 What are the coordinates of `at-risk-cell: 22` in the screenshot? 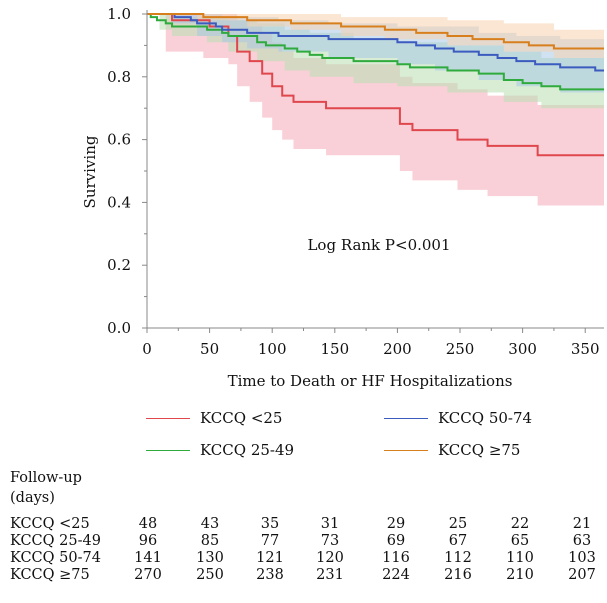 It's located at (520, 524).